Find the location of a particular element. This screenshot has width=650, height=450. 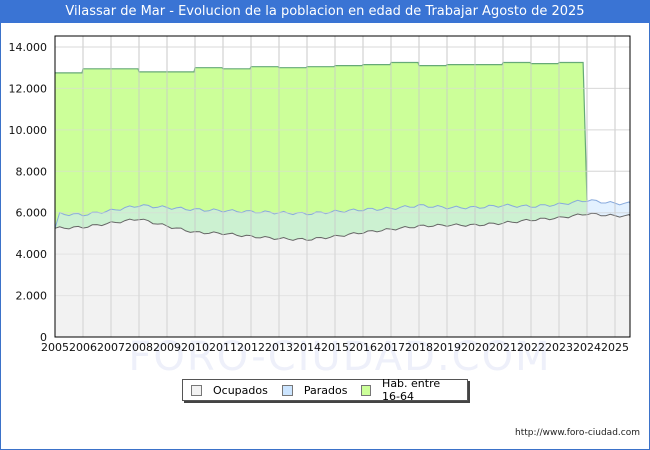

svg-text: 14.000 is located at coordinates (28, 47).